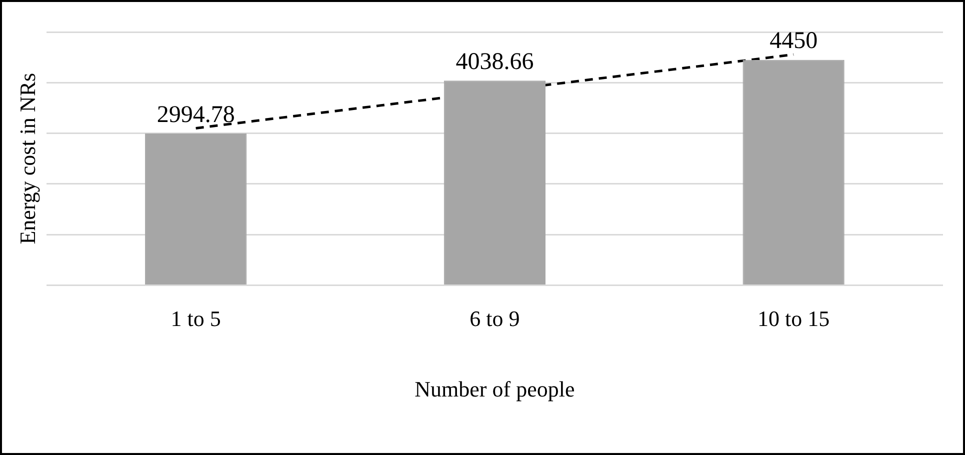  What do you see at coordinates (27, 158) in the screenshot?
I see `y-axis-title: Energy cost in NRs` at bounding box center [27, 158].